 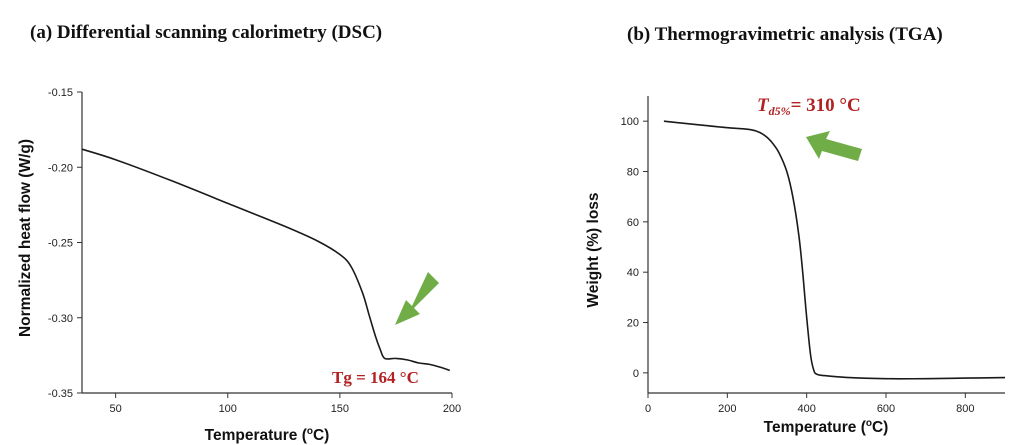 I want to click on tga-x-tick-label: 800, so click(x=965, y=409).